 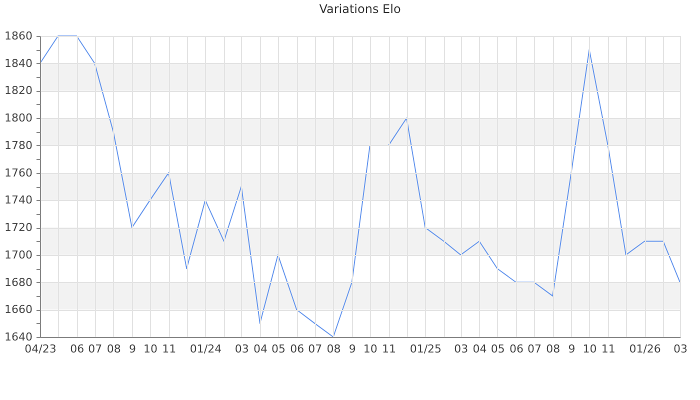 What do you see at coordinates (18, 173) in the screenshot?
I see `y-tick-label: 1760` at bounding box center [18, 173].